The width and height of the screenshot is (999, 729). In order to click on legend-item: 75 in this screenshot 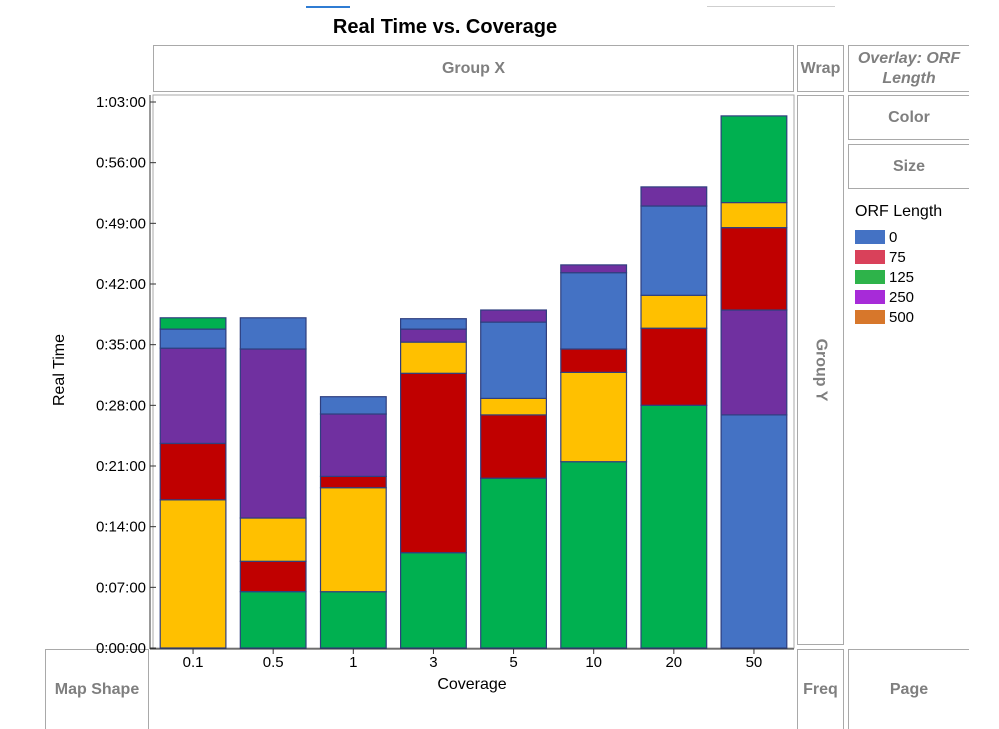, I will do `click(915, 257)`.